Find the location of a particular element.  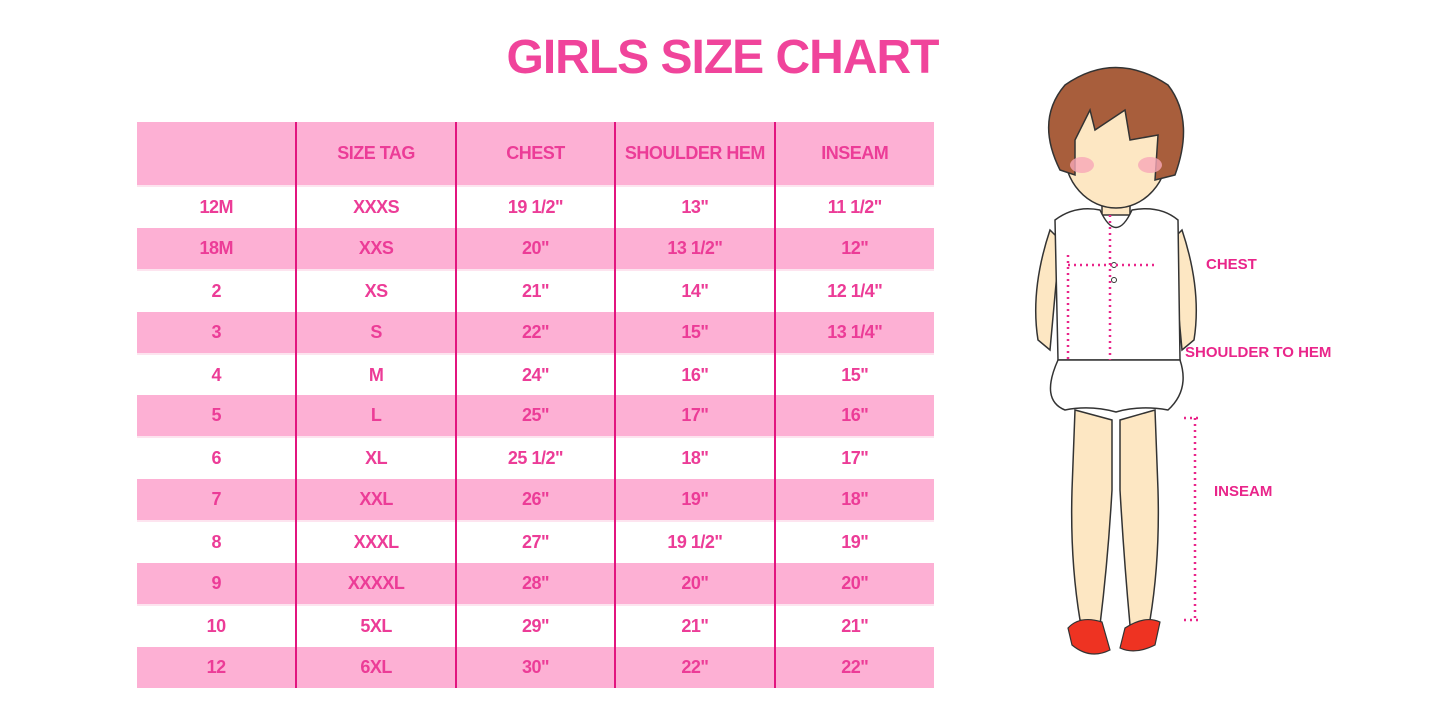

table-cell: 6 is located at coordinates (217, 458).